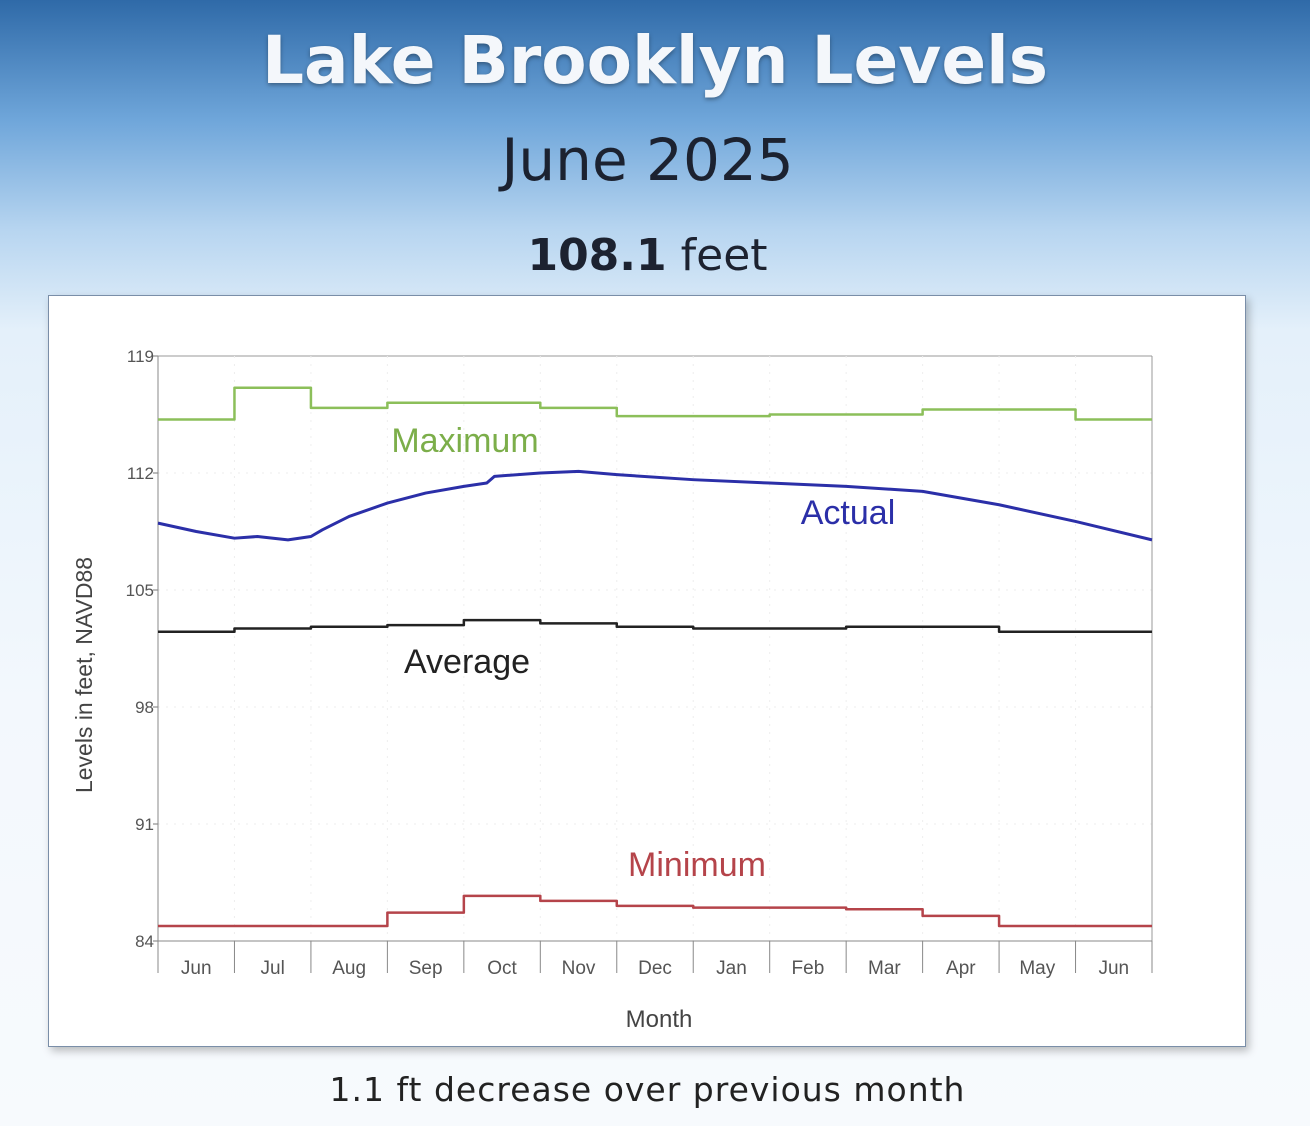  Describe the element at coordinates (848, 513) in the screenshot. I see `series-label-actual: Actual` at that location.